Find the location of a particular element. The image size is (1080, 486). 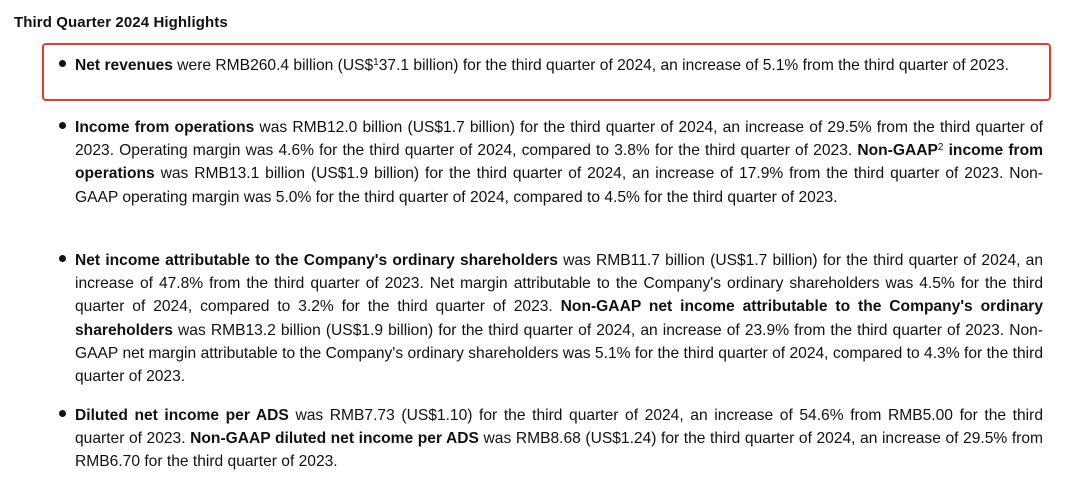

footnote-marker: 2 is located at coordinates (940, 148).